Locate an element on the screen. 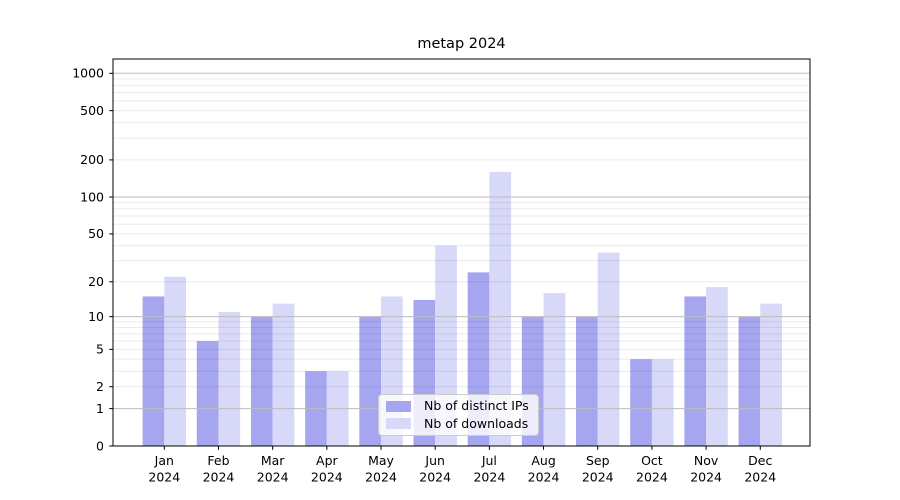 The height and width of the screenshot is (500, 900). x-tick-label-month: Mar is located at coordinates (273, 460).